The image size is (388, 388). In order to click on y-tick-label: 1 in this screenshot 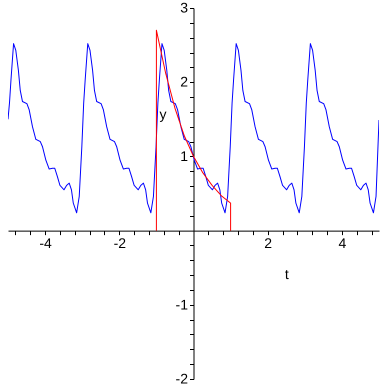, I will do `click(184, 156)`.